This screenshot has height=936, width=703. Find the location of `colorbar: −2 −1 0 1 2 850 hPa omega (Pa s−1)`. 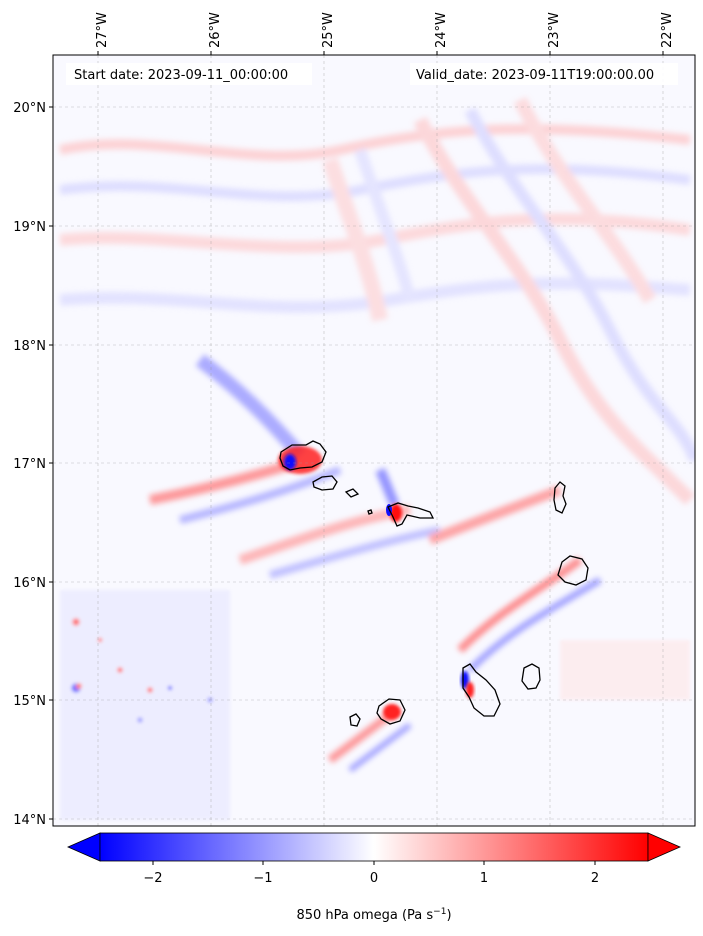

colorbar: −2 −1 0 1 2 850 hPa omega (Pa s−1) is located at coordinates (374, 877).